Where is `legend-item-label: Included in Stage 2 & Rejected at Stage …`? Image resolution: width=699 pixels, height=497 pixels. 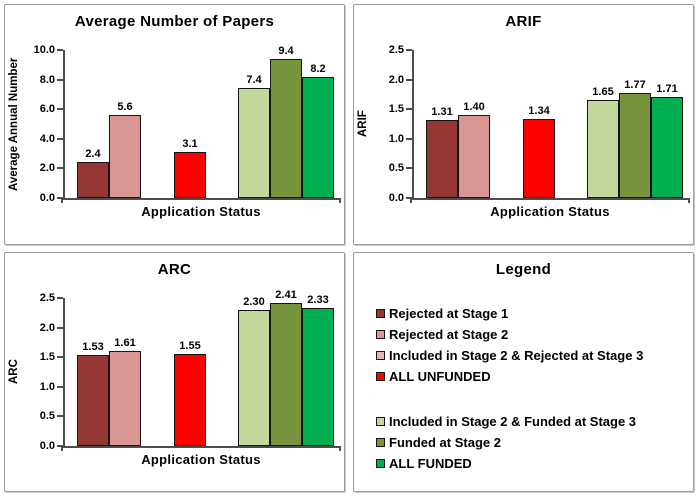
legend-item-label: Included in Stage 2 & Rejected at Stage … is located at coordinates (516, 355).